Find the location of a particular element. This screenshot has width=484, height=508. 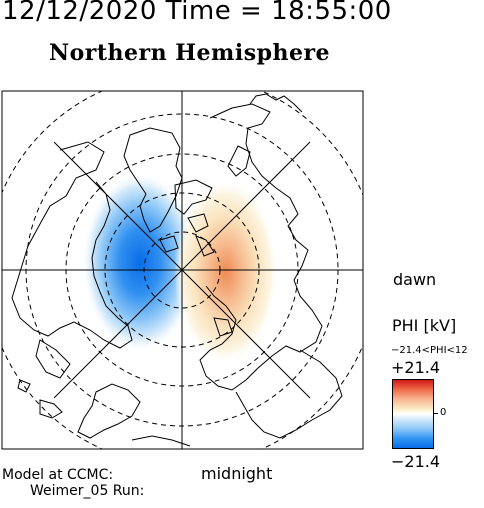

time-header: 12/12/2020 Time = 18:55:00 is located at coordinates (197, 13).